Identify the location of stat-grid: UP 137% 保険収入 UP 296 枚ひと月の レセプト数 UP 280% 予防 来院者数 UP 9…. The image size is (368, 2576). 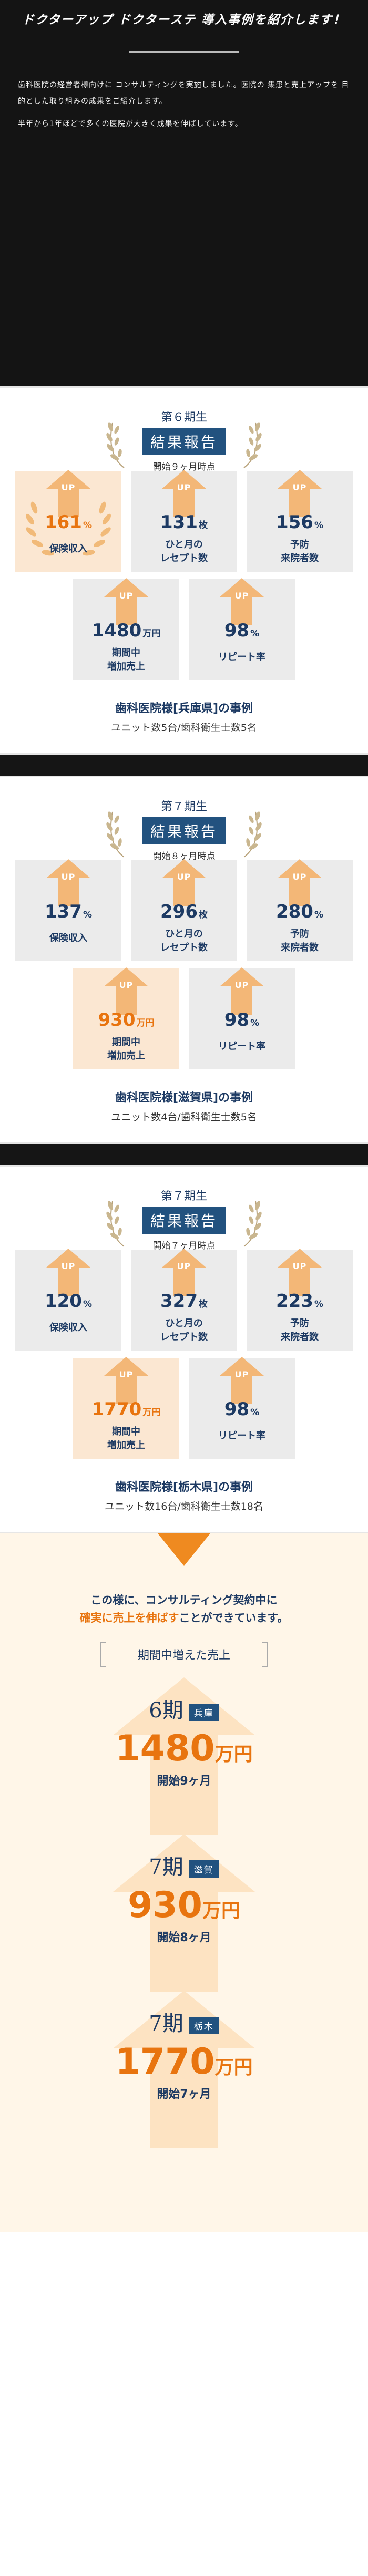
(184, 964).